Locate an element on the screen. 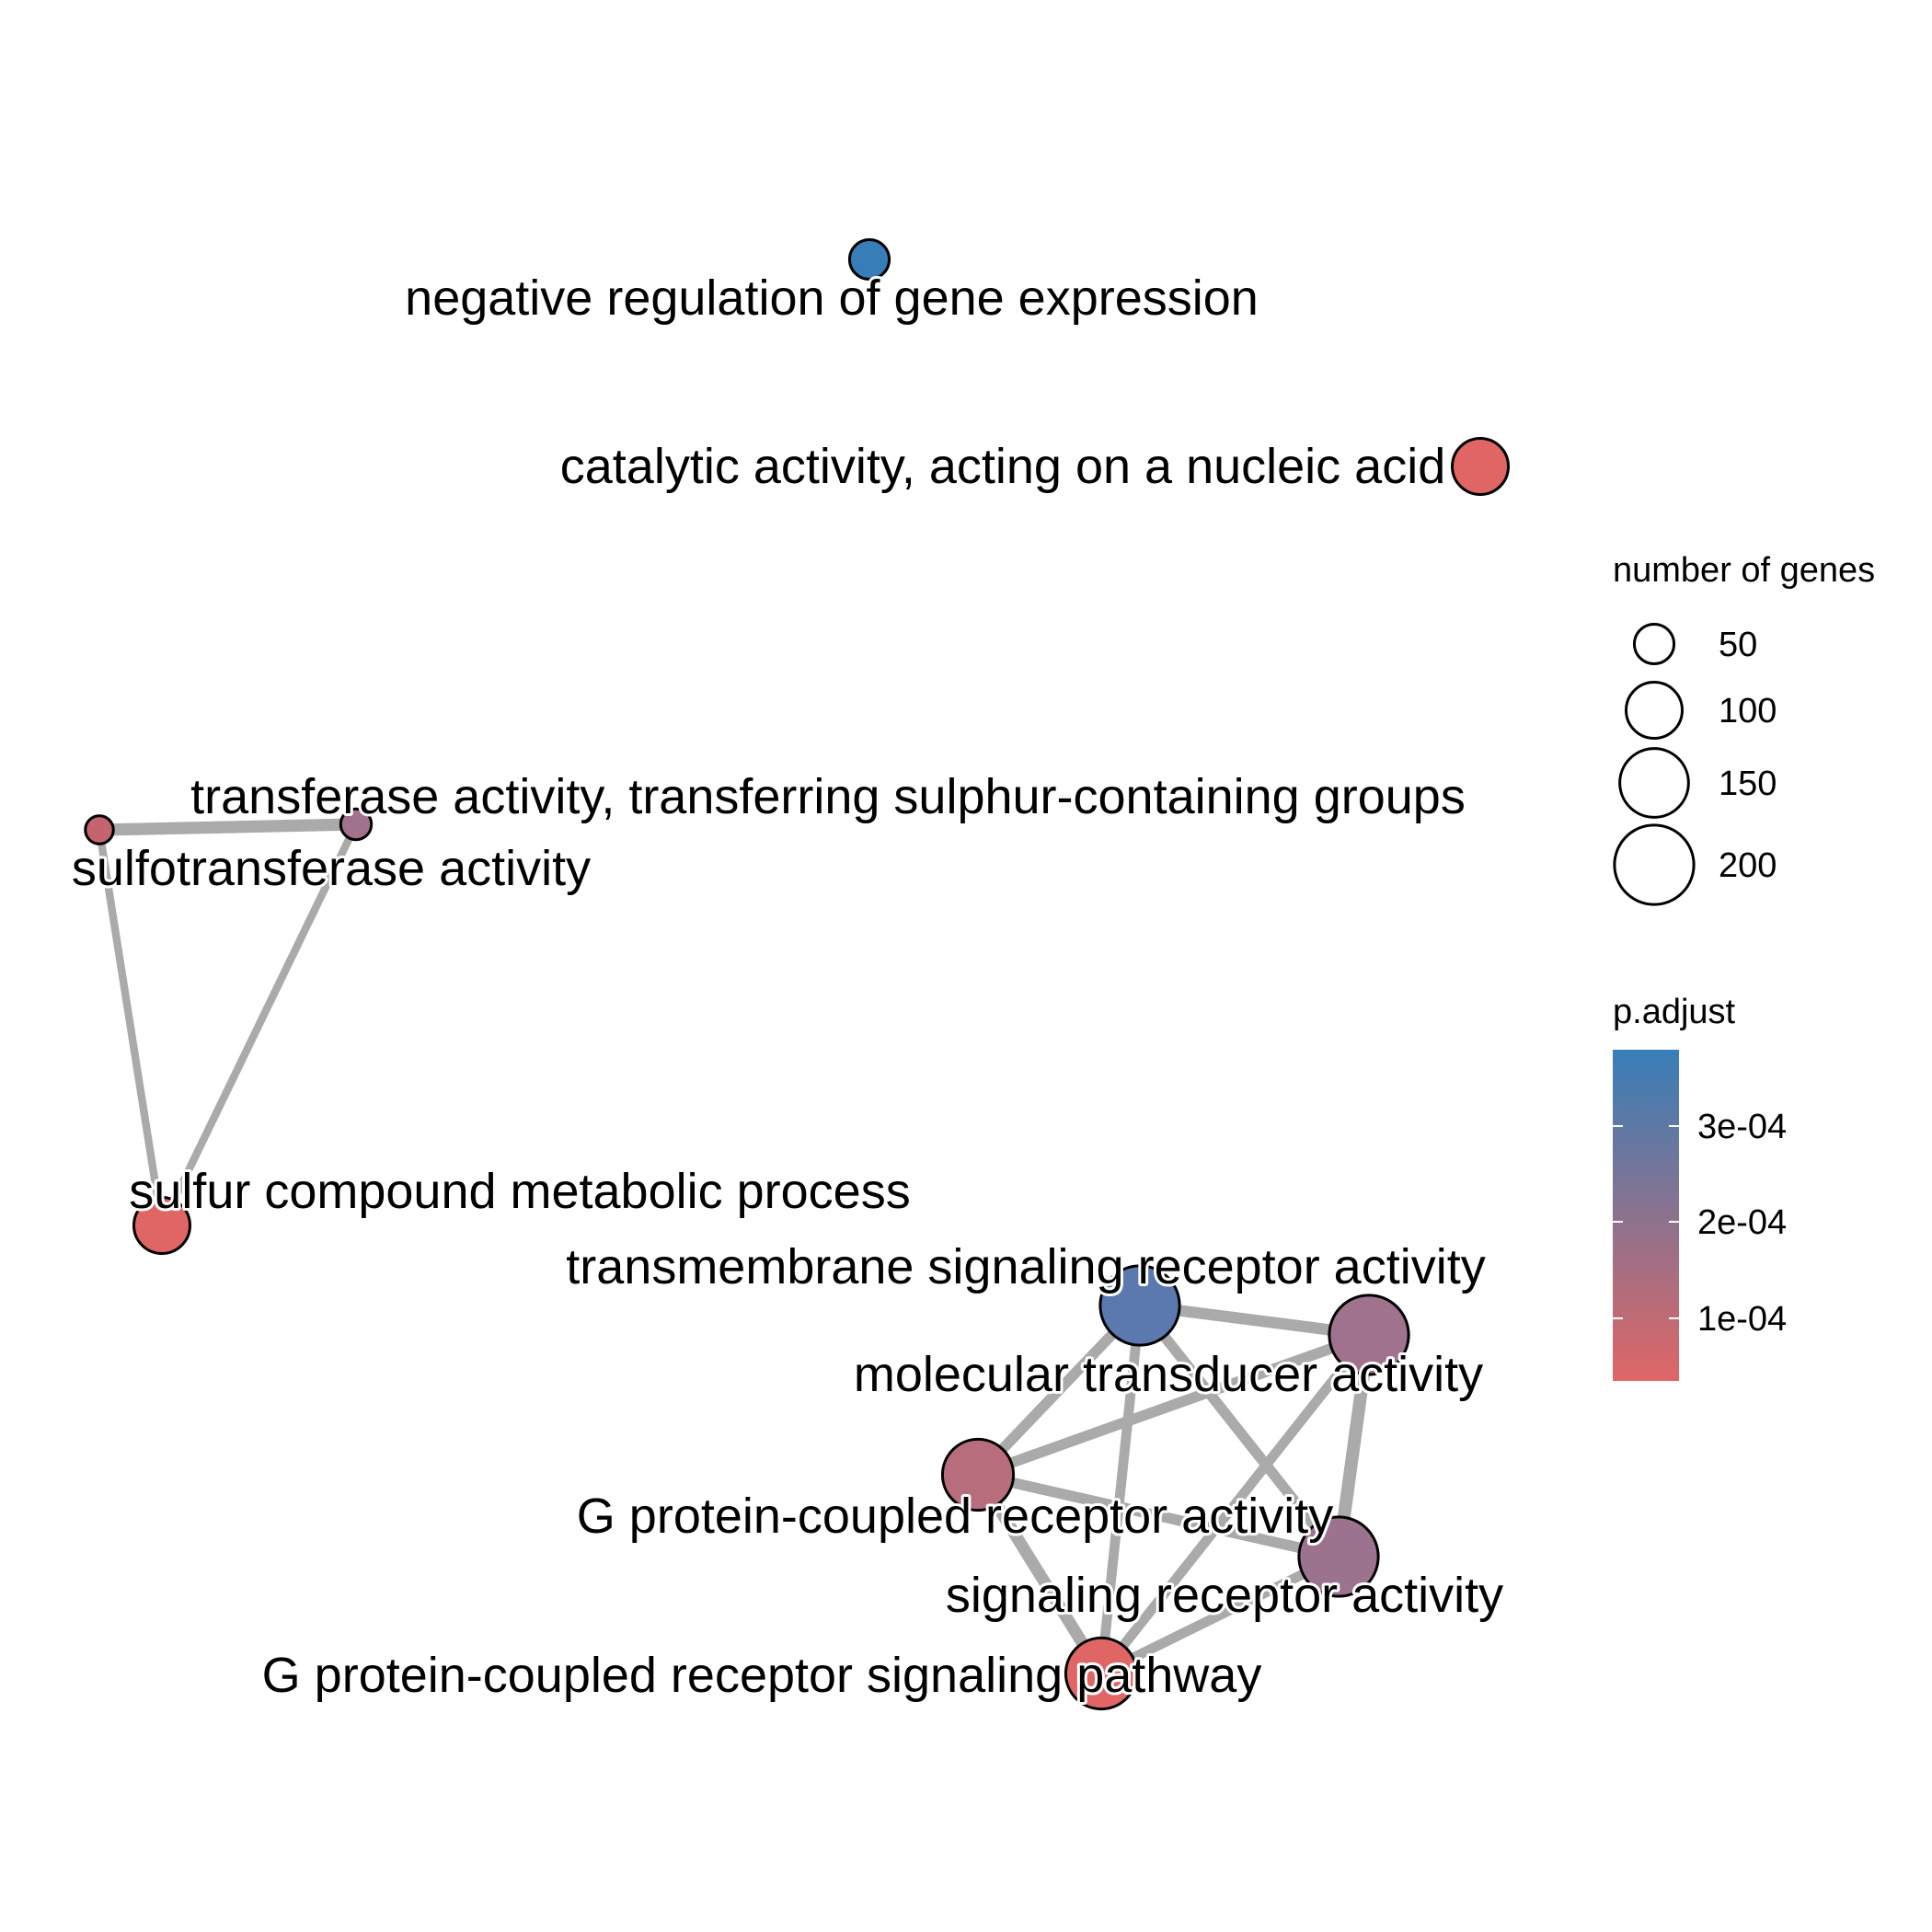 The width and height of the screenshot is (1932, 1932). node-label-sulfur: sulfur compound metabolic process is located at coordinates (519, 1191).